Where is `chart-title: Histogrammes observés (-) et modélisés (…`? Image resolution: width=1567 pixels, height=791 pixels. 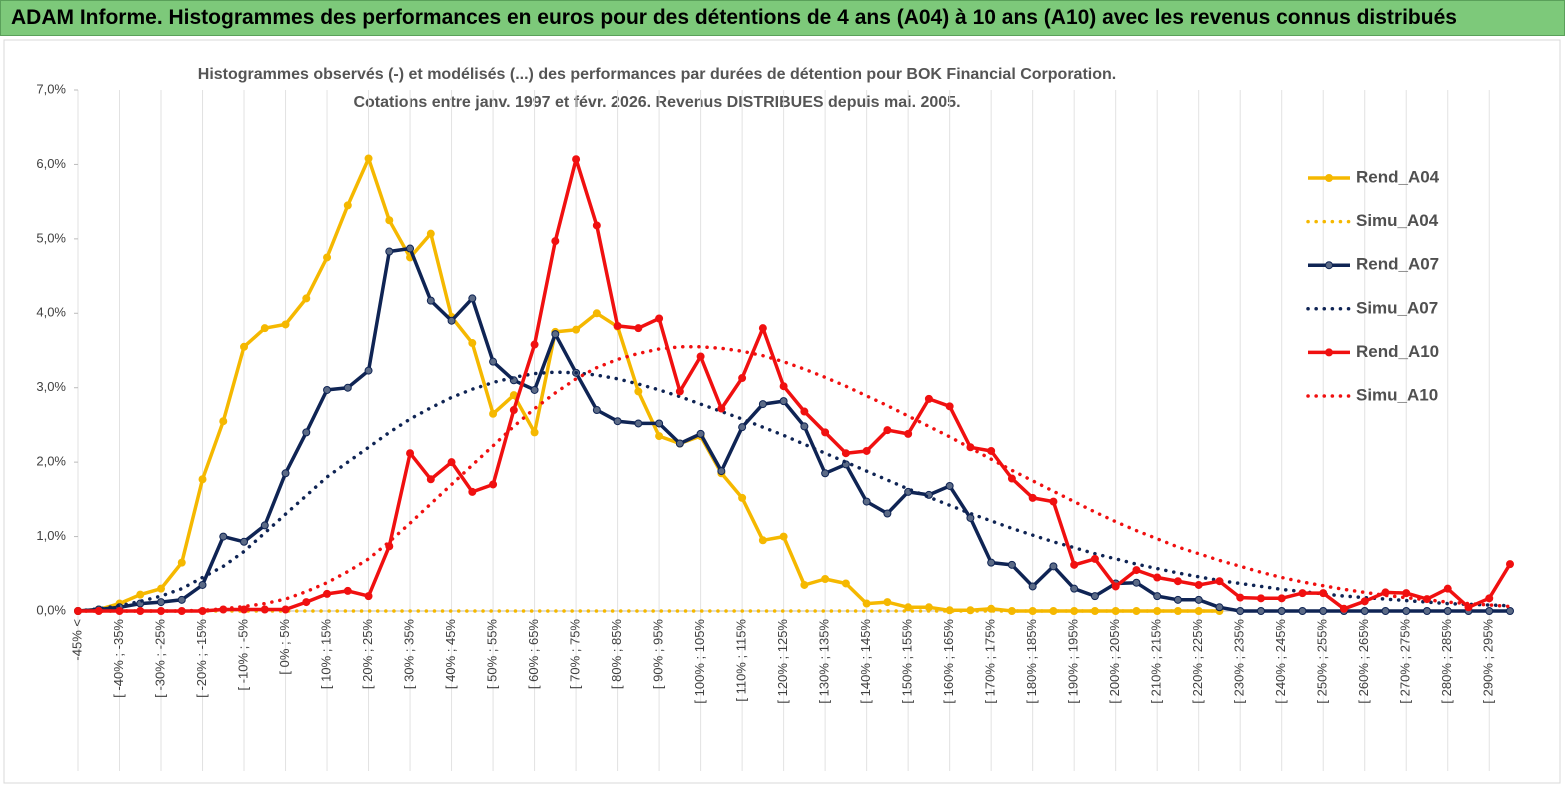
chart-title: Histogrammes observés (-) et modélisés (… is located at coordinates (657, 74).